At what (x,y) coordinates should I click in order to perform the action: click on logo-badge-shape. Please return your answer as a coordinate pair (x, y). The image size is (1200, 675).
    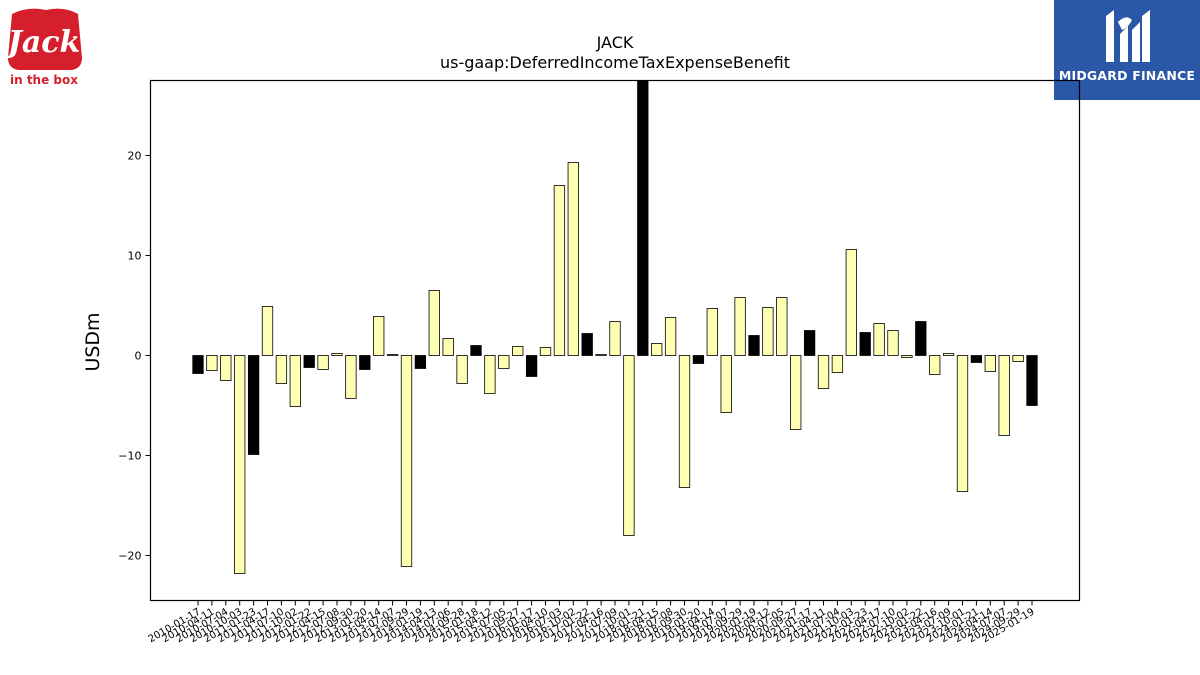
    Looking at the image, I should click on (45, 39).